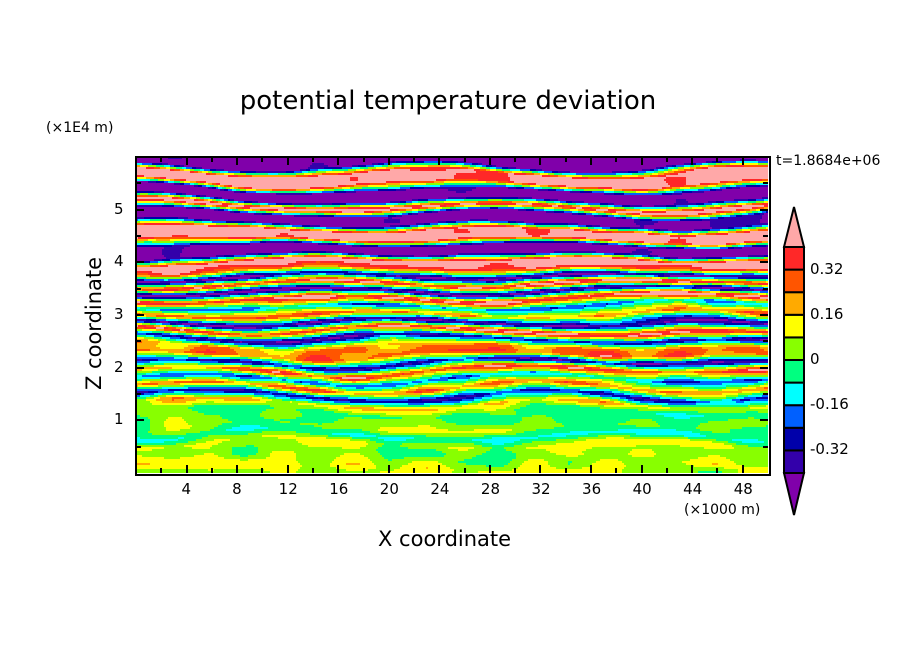 Image resolution: width=904 pixels, height=654 pixels. What do you see at coordinates (119, 366) in the screenshot?
I see `y-tick-label: 2` at bounding box center [119, 366].